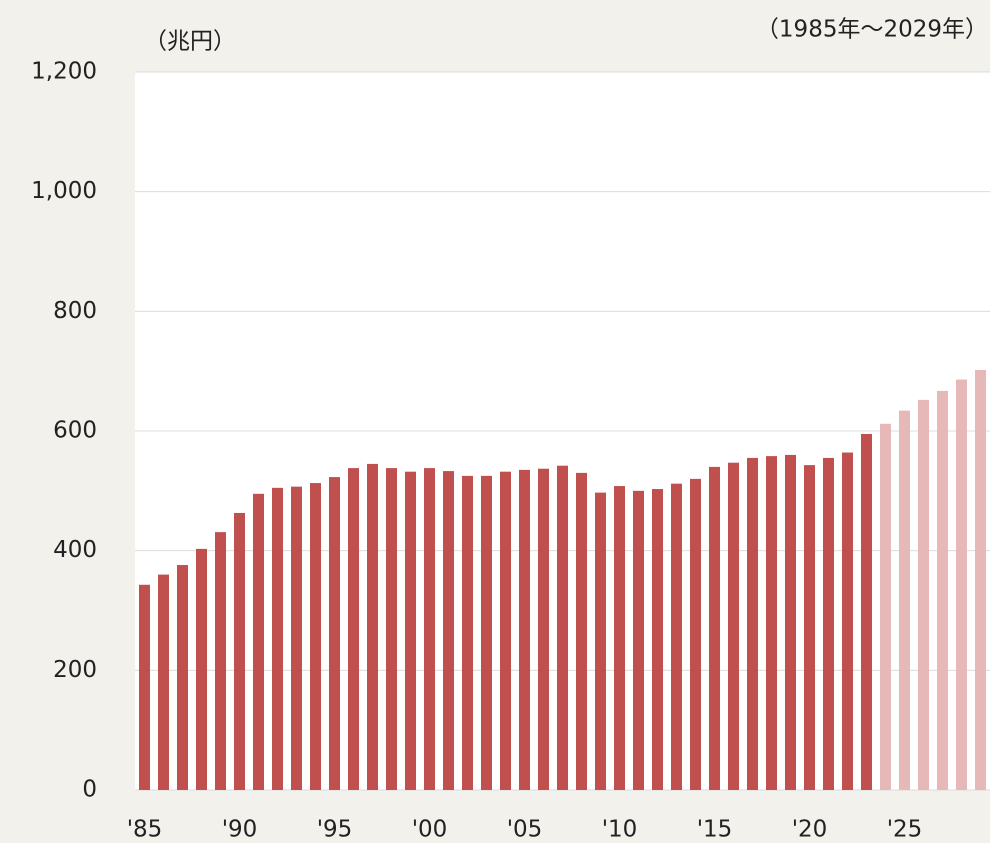 The height and width of the screenshot is (843, 990). I want to click on x-tick-label: '00, so click(430, 830).